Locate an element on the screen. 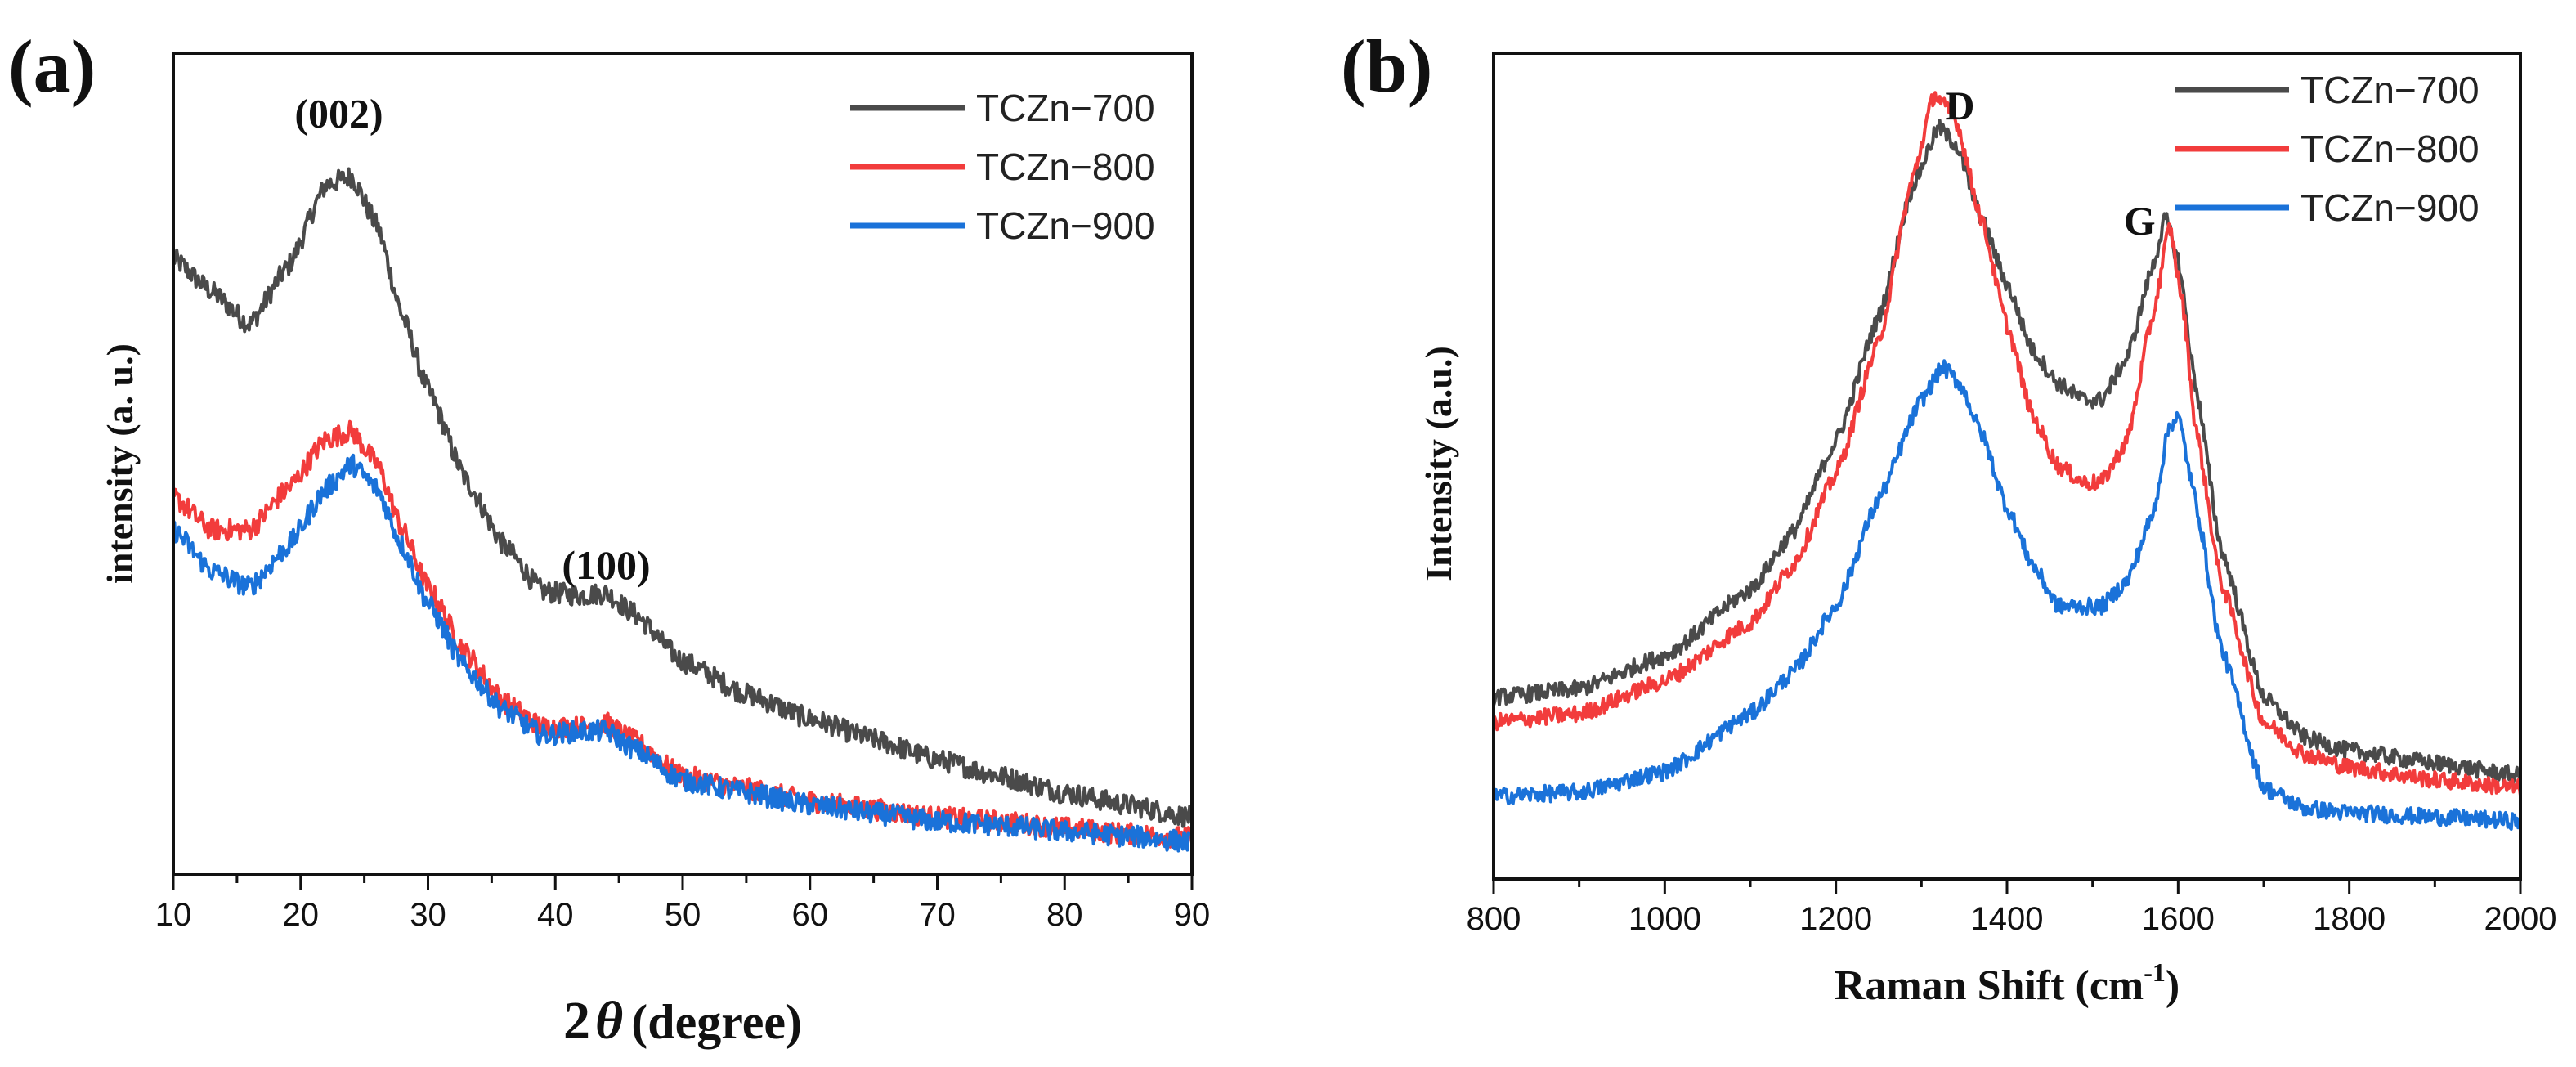 The width and height of the screenshot is (2576, 1067). panel-a-peak-annotation-1: (100) is located at coordinates (606, 565).